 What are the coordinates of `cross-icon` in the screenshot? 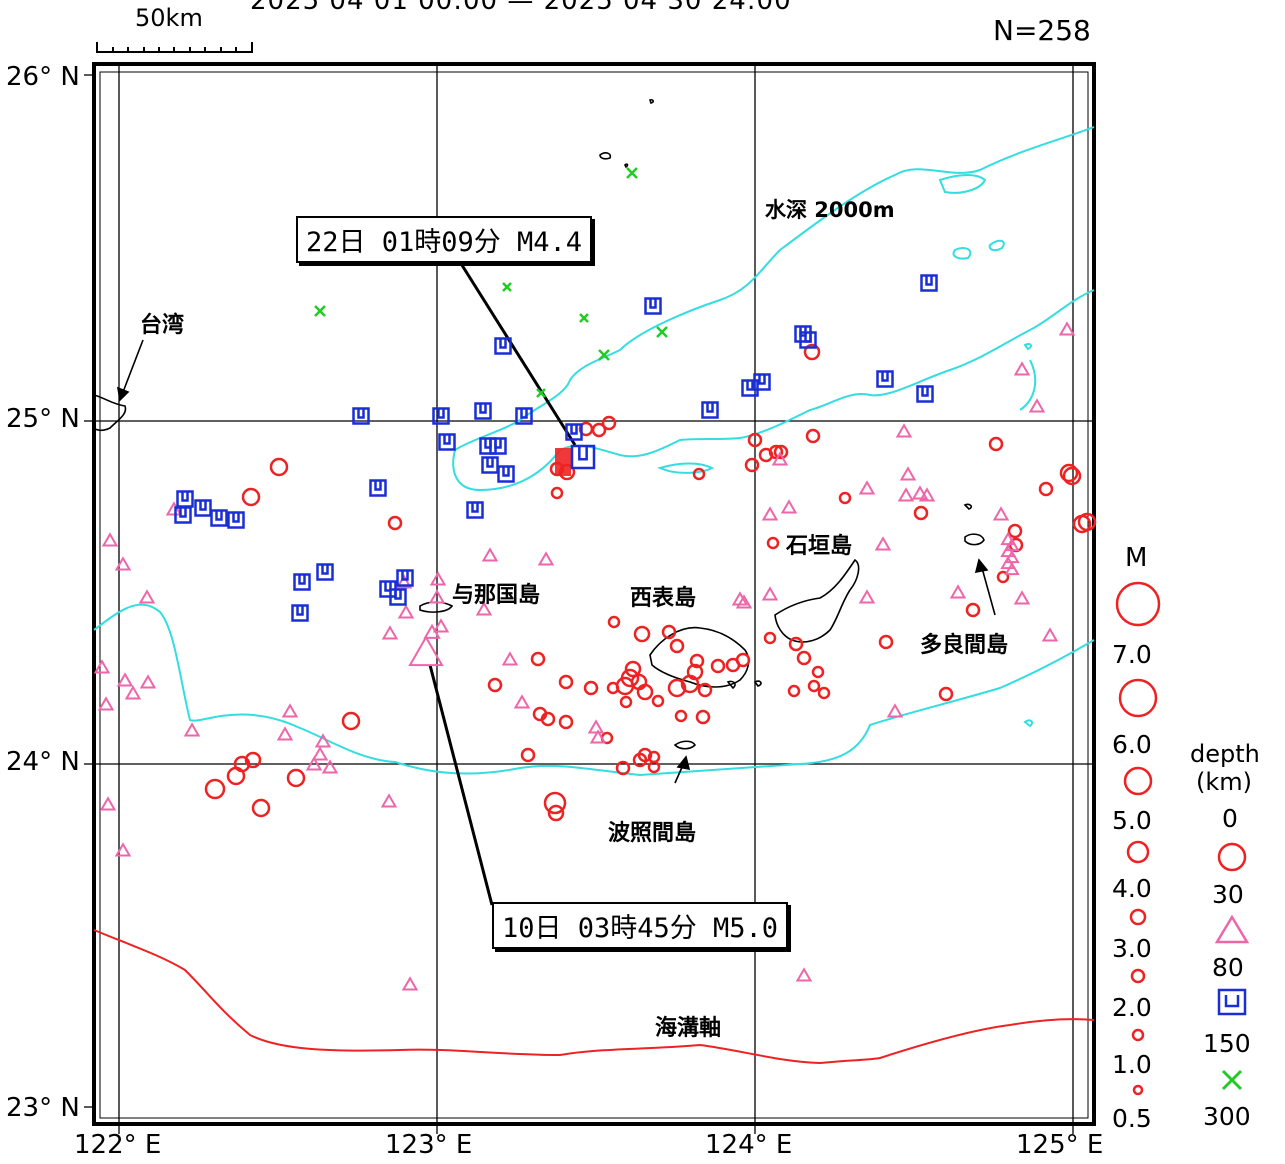 It's located at (1232, 1080).